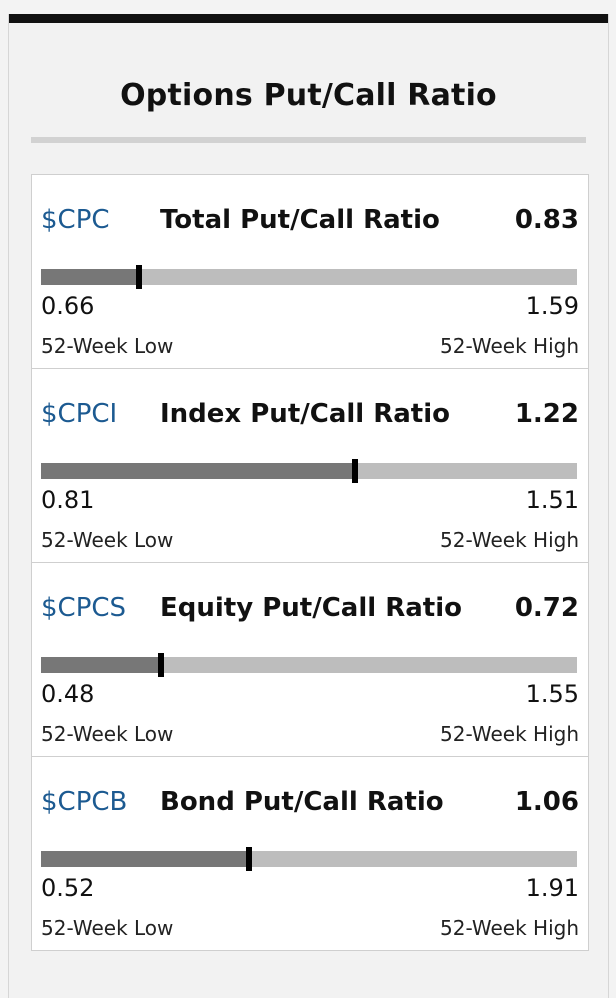 Image resolution: width=616 pixels, height=998 pixels. Describe the element at coordinates (308, 140) in the screenshot. I see `title-divider` at that location.